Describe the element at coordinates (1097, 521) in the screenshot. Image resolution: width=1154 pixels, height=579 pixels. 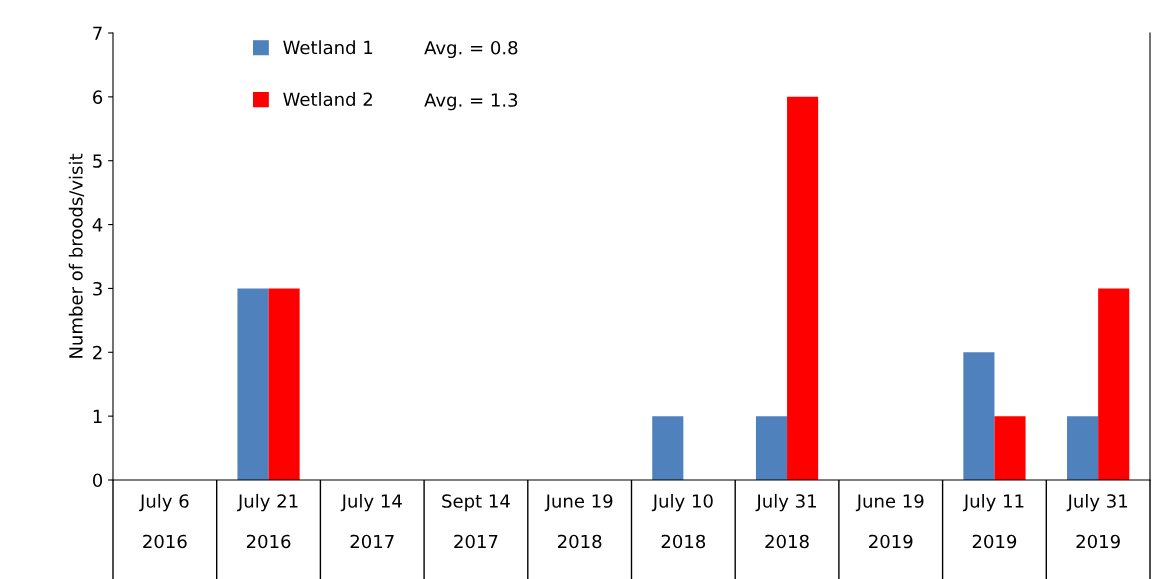
I see `category-label: July 31 2019` at that location.